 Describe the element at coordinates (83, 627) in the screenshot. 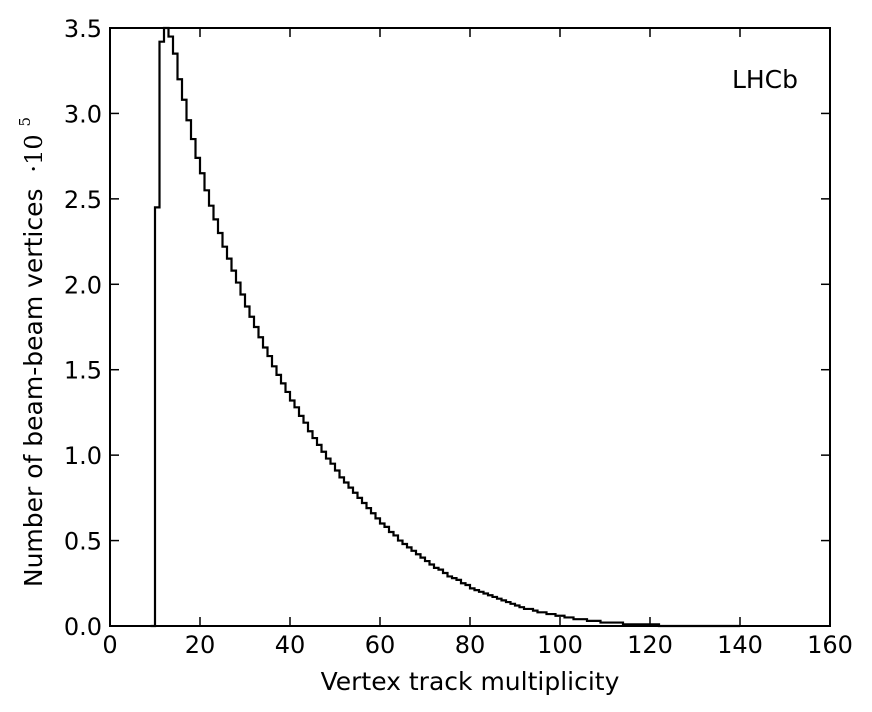

I see `y-tick-label: 0.0` at that location.